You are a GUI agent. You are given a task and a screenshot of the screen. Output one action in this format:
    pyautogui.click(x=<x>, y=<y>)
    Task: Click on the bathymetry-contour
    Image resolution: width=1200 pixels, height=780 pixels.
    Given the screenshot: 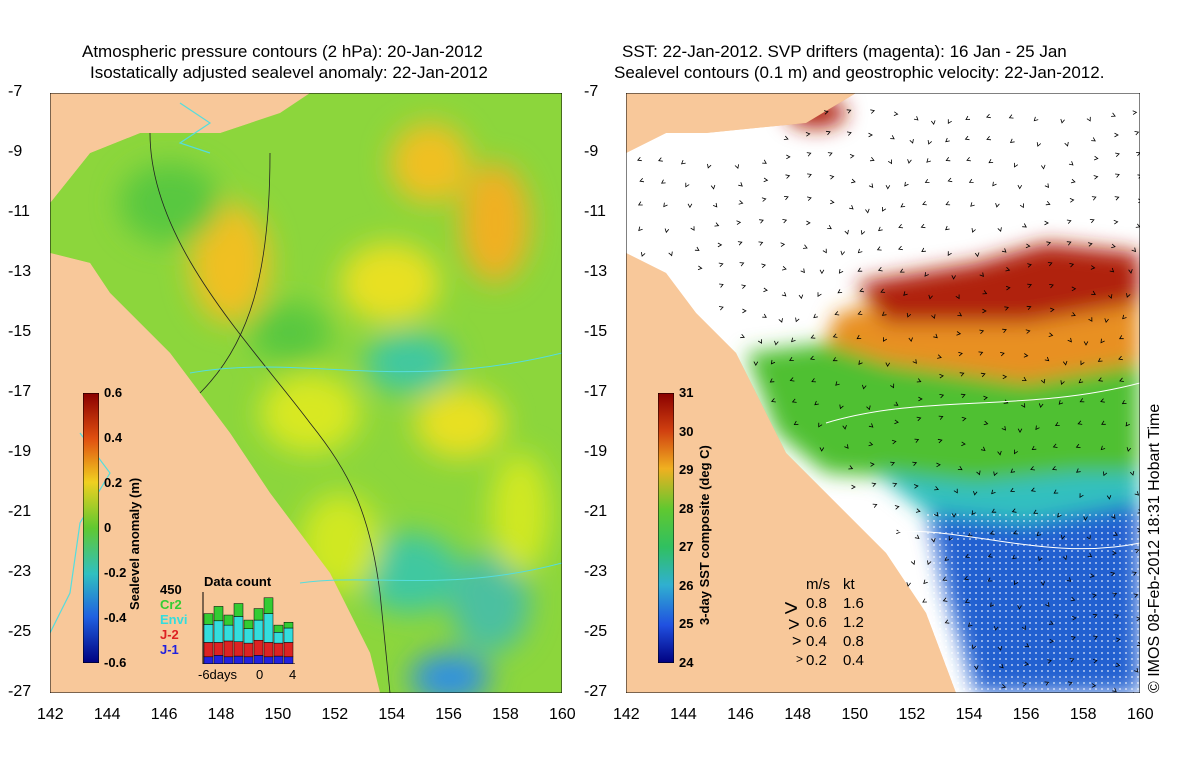 What is the action you would take?
    pyautogui.click(x=235, y=273)
    